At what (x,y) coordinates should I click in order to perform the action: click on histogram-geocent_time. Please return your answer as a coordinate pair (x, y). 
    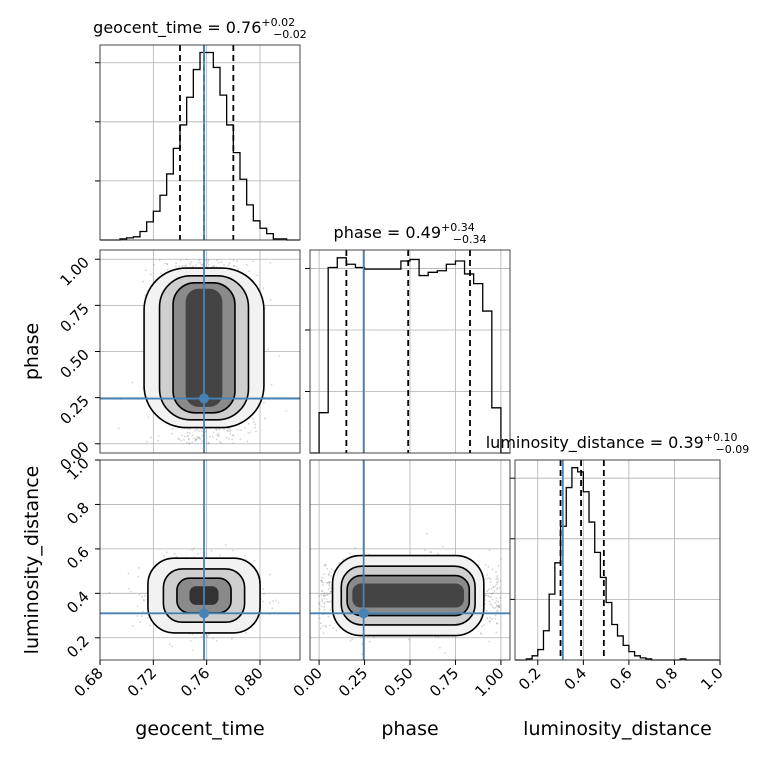
    Looking at the image, I should click on (200, 146).